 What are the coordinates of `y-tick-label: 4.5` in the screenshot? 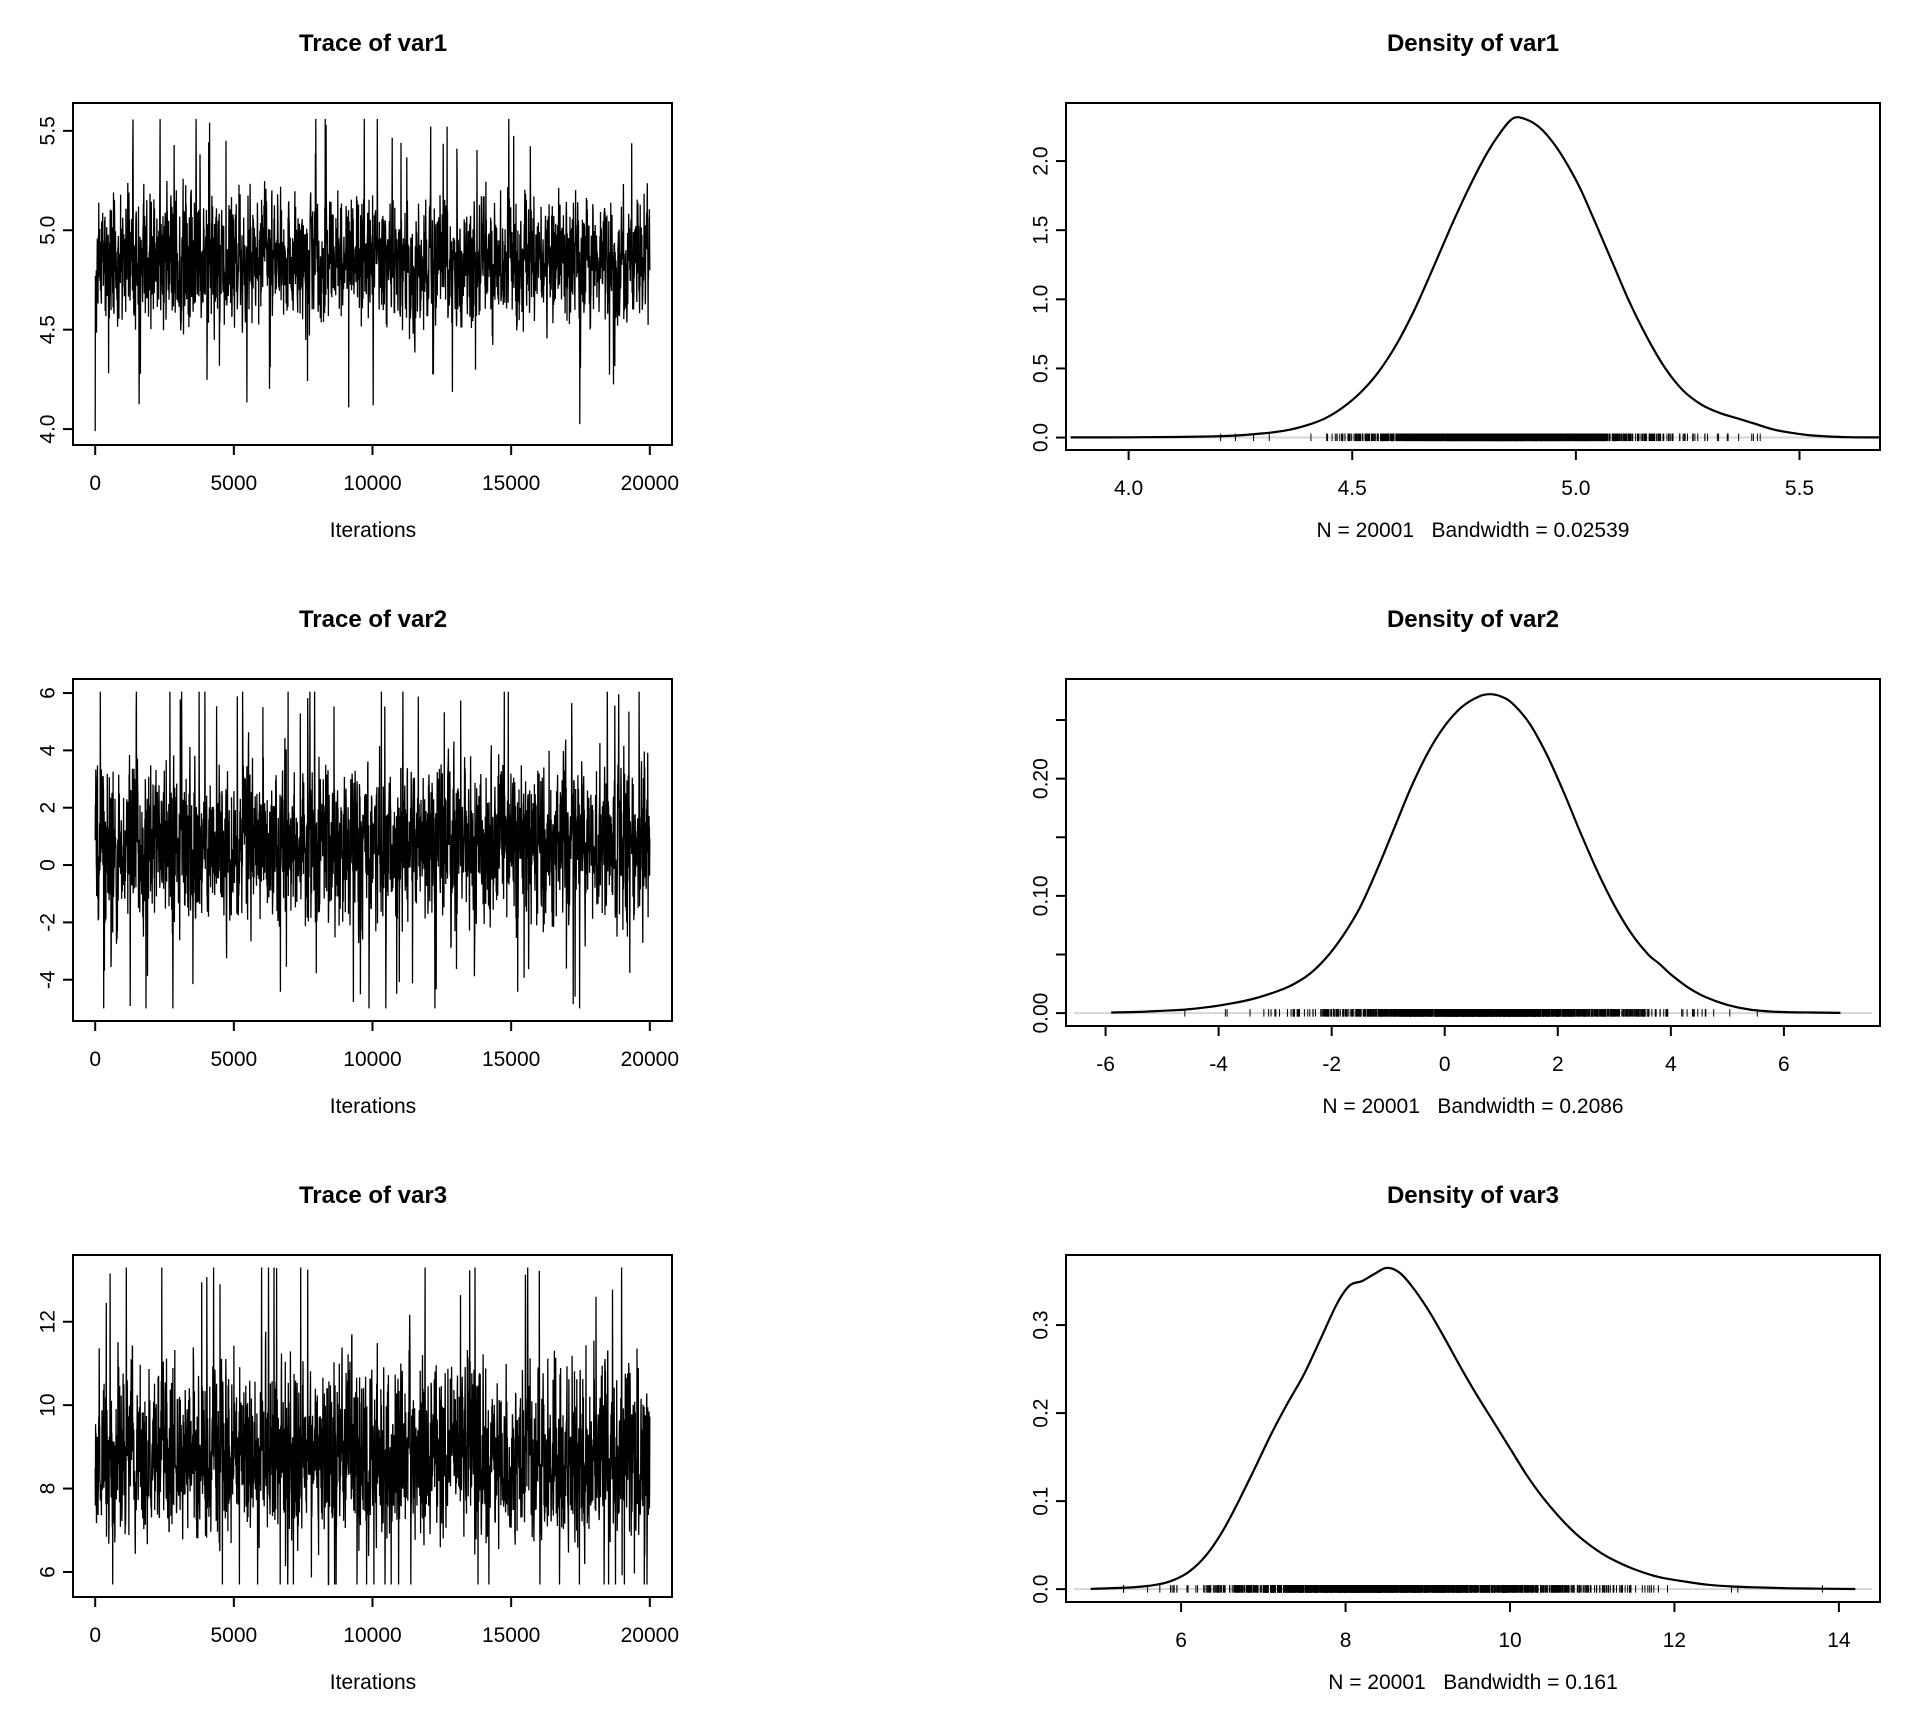 It's located at (47, 329).